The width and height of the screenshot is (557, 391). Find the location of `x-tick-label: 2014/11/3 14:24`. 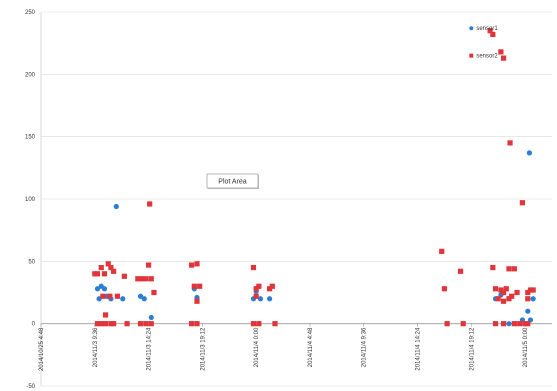

x-tick-label: 2014/11/3 14:24 is located at coordinates (150, 349).